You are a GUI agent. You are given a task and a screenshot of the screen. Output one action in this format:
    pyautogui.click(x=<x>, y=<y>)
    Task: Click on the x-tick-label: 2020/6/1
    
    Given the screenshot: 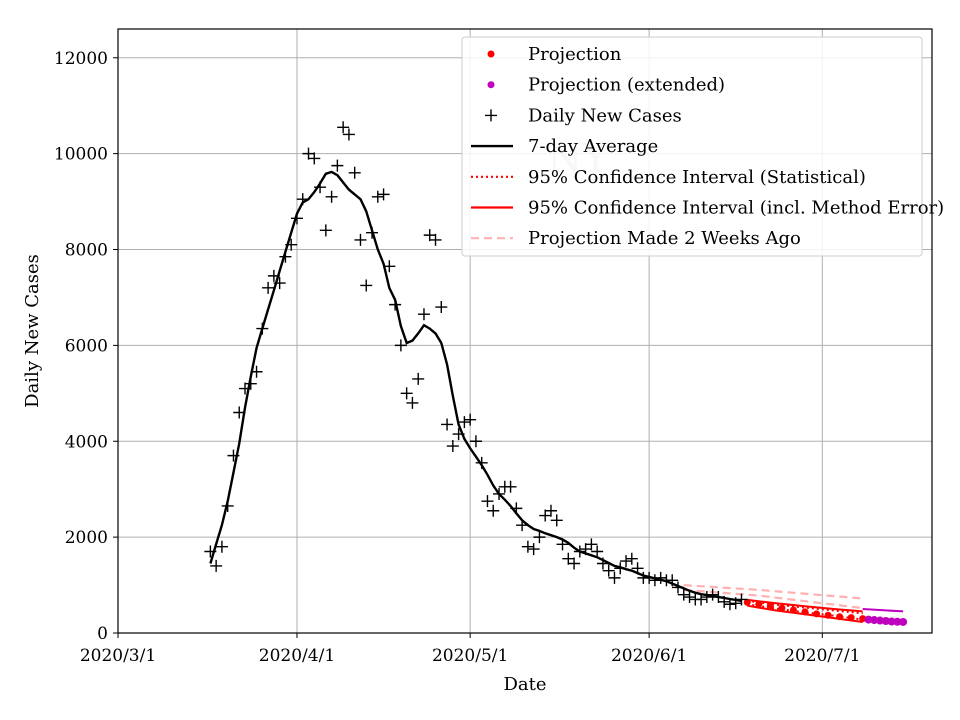 What is the action you would take?
    pyautogui.click(x=649, y=656)
    